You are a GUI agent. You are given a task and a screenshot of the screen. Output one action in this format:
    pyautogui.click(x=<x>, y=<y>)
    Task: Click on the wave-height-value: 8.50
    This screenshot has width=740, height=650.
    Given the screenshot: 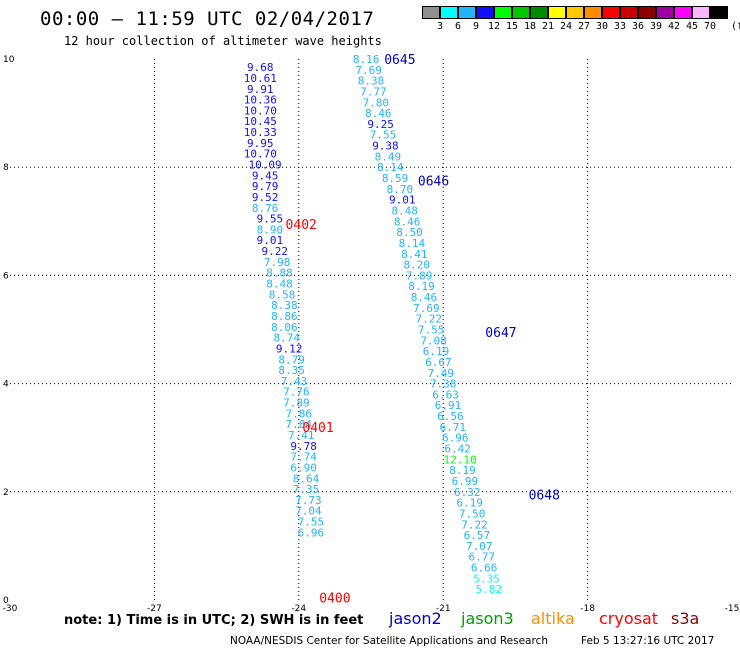 What is the action you would take?
    pyautogui.click(x=409, y=232)
    